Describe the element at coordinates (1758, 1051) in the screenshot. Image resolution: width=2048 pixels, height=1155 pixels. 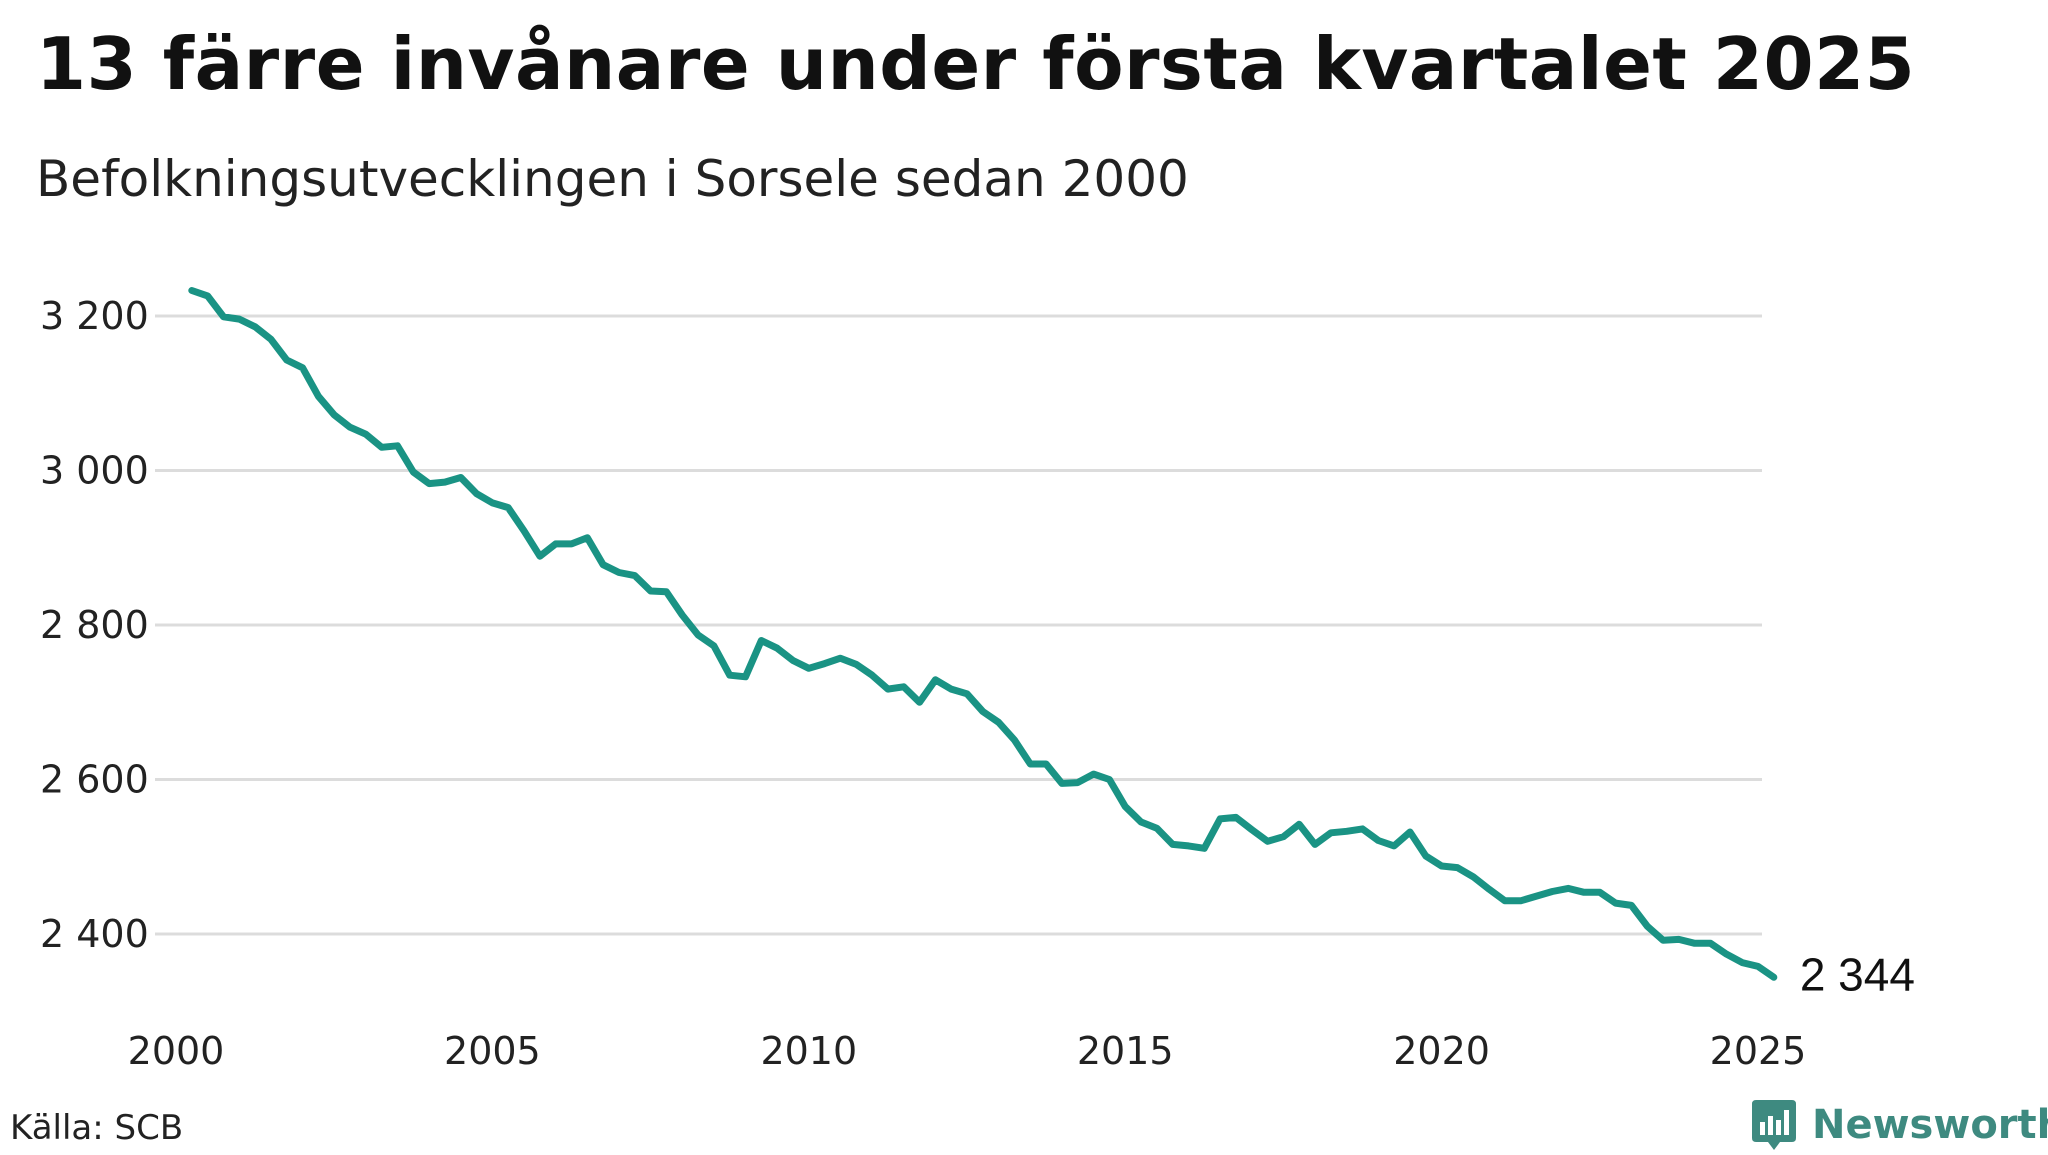
I see `x-tick-label: 2025` at that location.